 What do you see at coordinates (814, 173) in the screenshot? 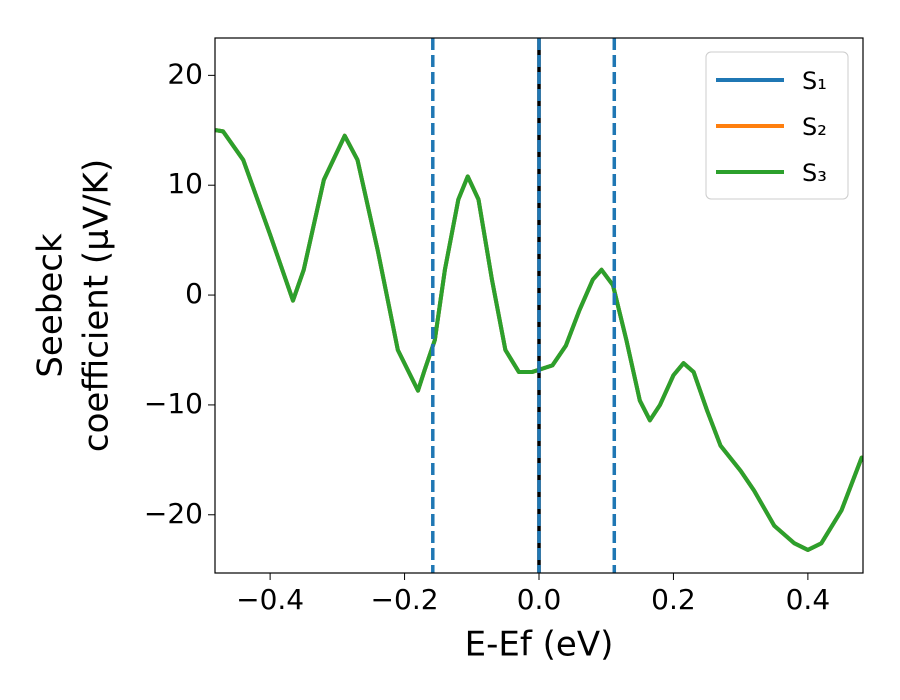
I see `legend-label: S₃` at bounding box center [814, 173].